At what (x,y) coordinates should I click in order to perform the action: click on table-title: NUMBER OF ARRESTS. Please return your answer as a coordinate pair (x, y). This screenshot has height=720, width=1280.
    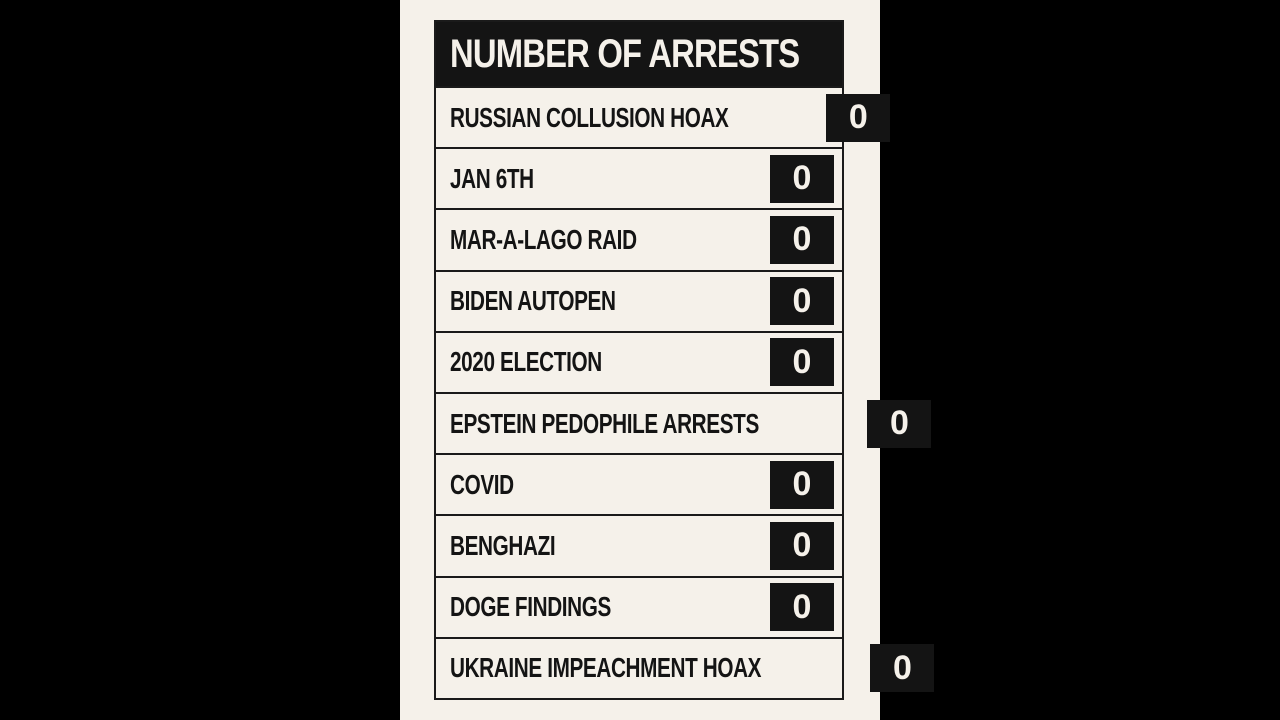
    Looking at the image, I should click on (639, 54).